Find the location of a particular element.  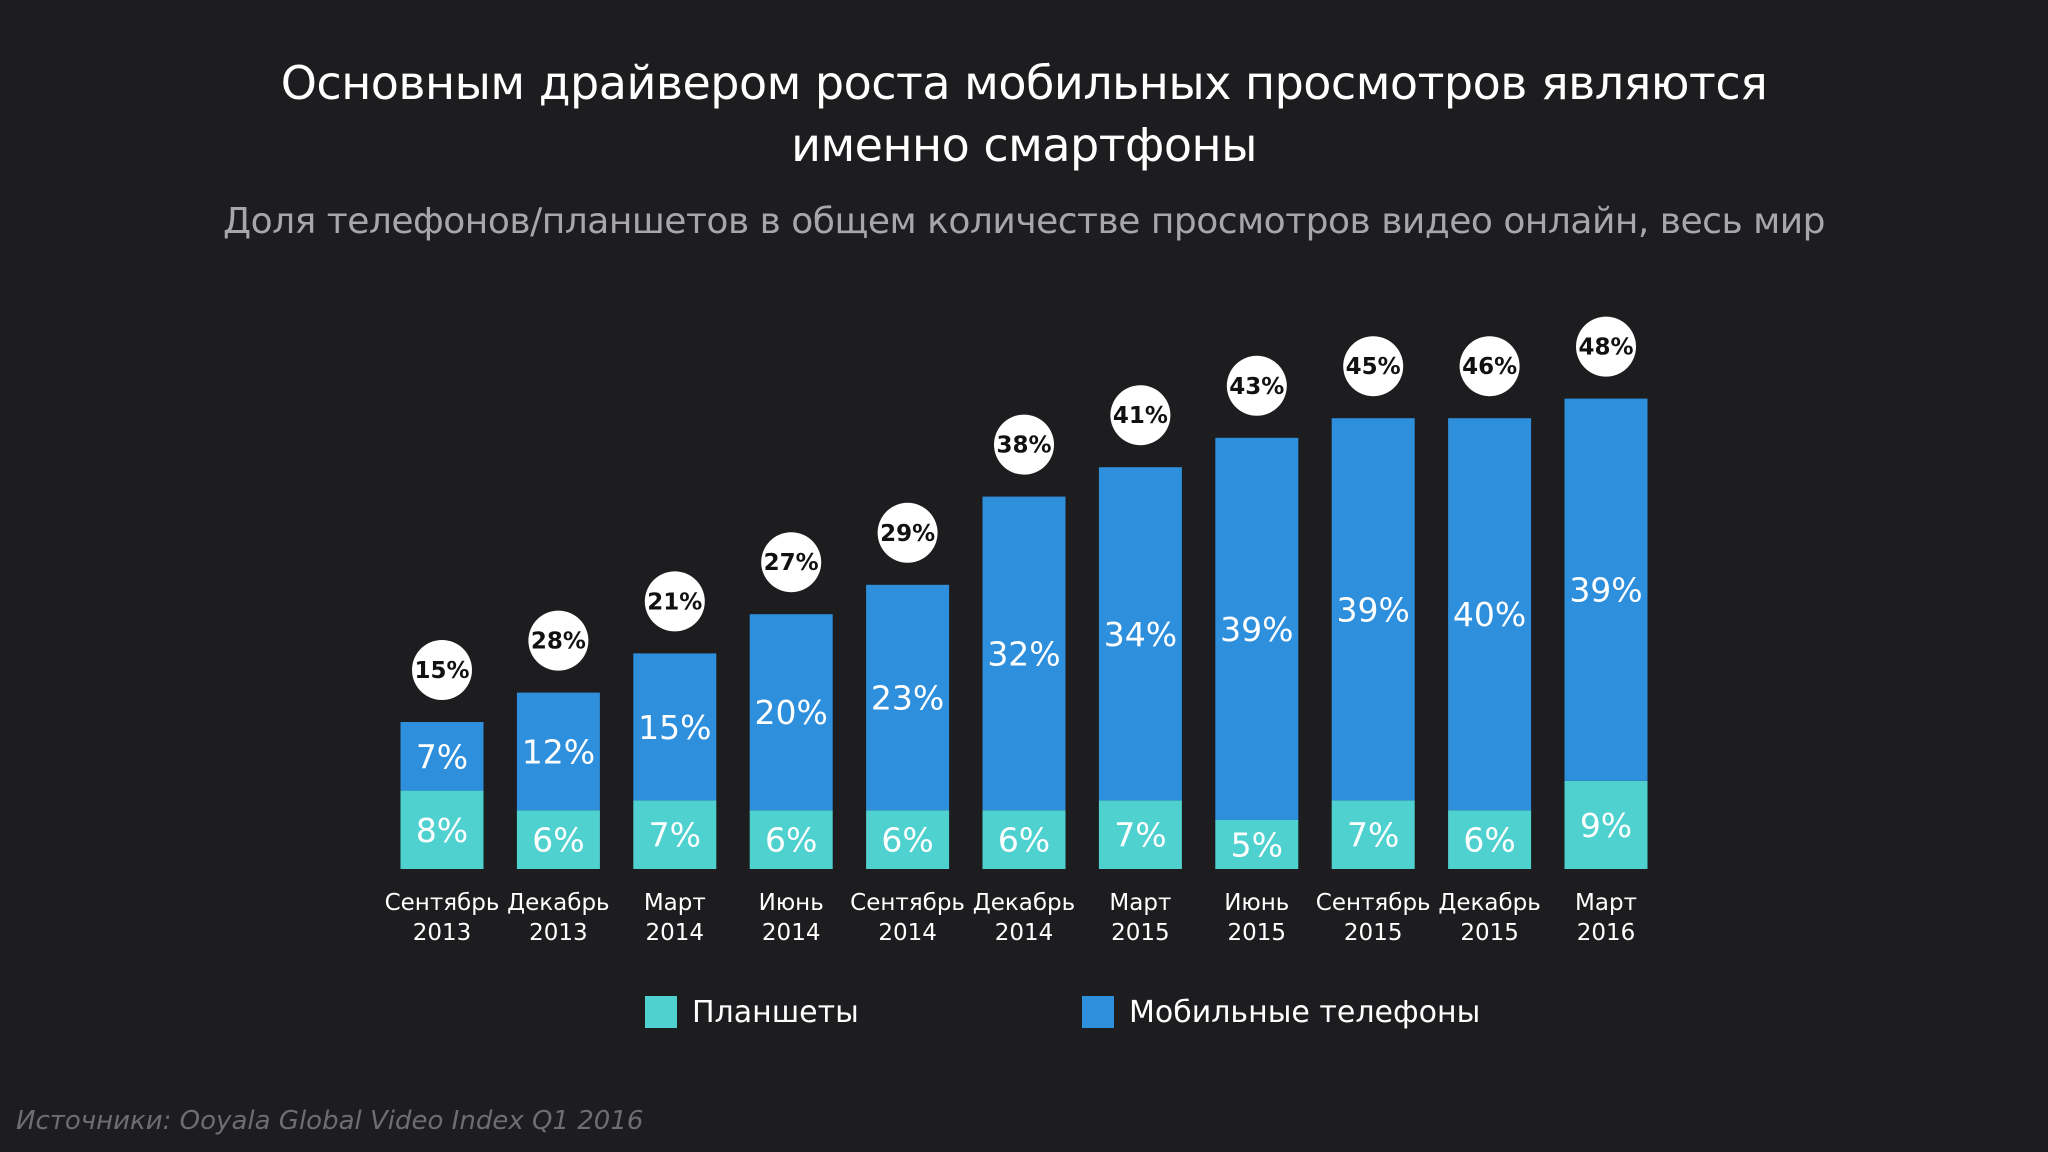

data-label-phones: 34% is located at coordinates (1140, 634).